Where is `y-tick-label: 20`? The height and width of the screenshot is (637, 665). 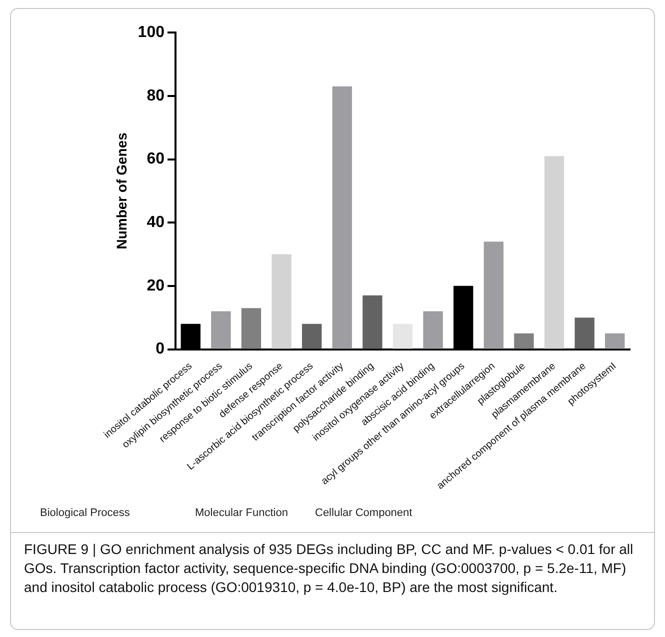 y-tick-label: 20 is located at coordinates (155, 285).